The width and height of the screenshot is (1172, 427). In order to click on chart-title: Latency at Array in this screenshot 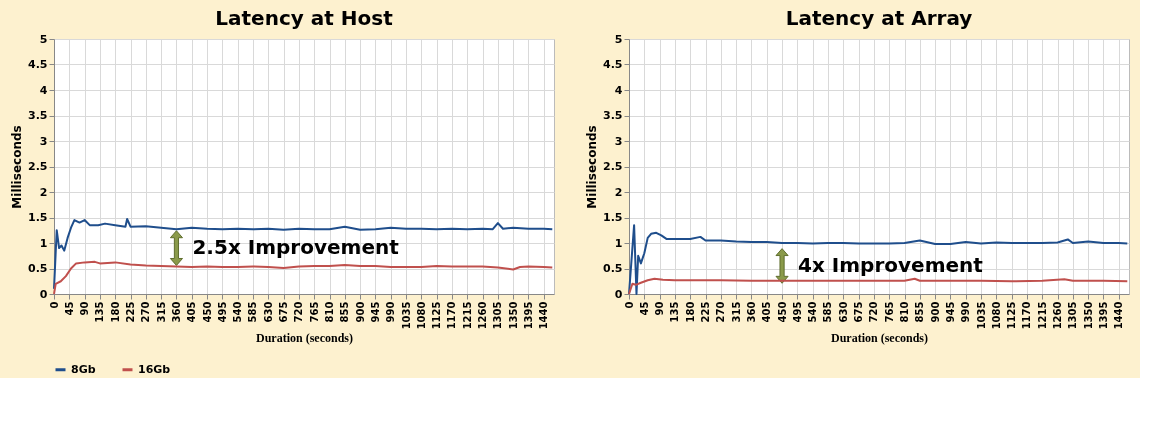, I will do `click(879, 18)`.